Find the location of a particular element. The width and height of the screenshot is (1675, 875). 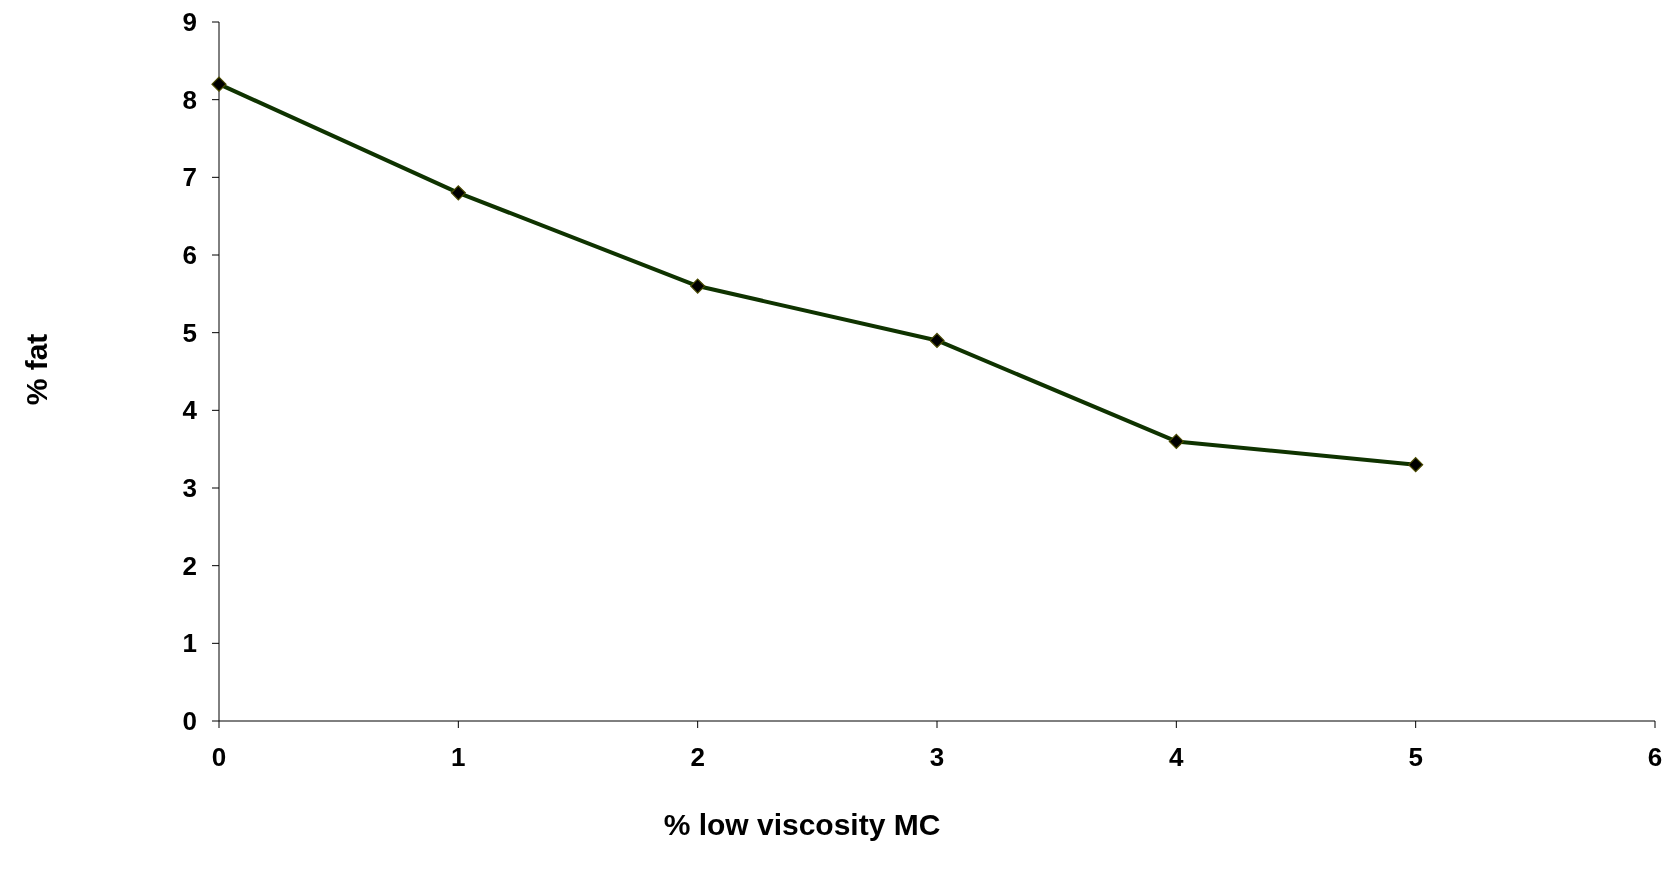

x-tick-label: 1 is located at coordinates (458, 757).